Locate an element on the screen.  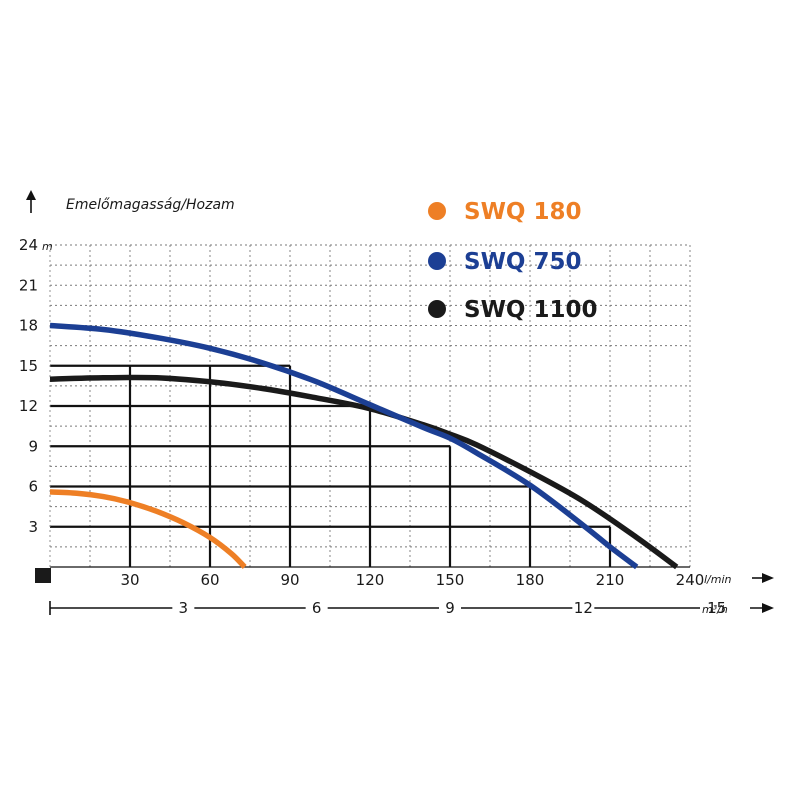
x-tick-label: 240 is located at coordinates (690, 580).